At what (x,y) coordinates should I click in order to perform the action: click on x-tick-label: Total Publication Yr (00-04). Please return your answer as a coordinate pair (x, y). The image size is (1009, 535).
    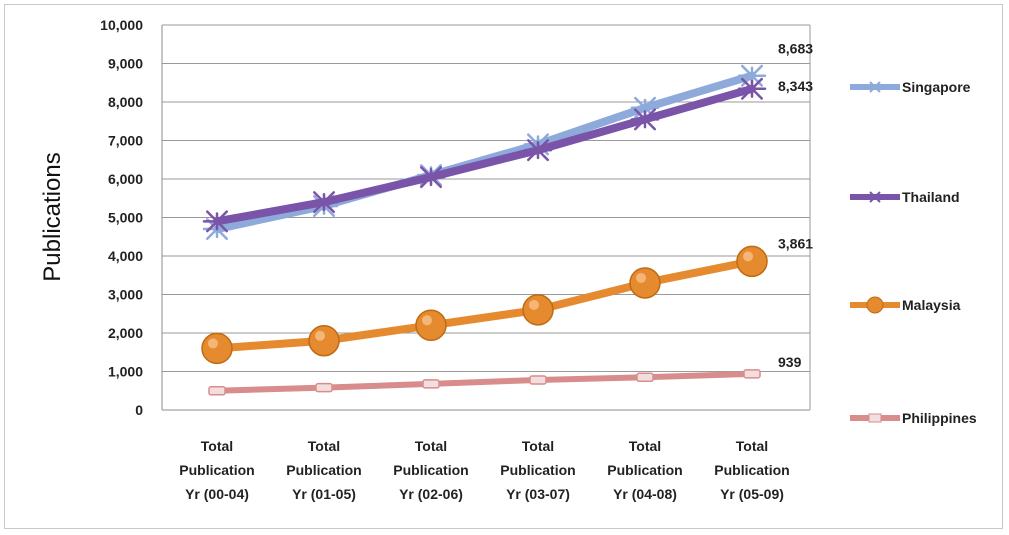
    Looking at the image, I should click on (216, 470).